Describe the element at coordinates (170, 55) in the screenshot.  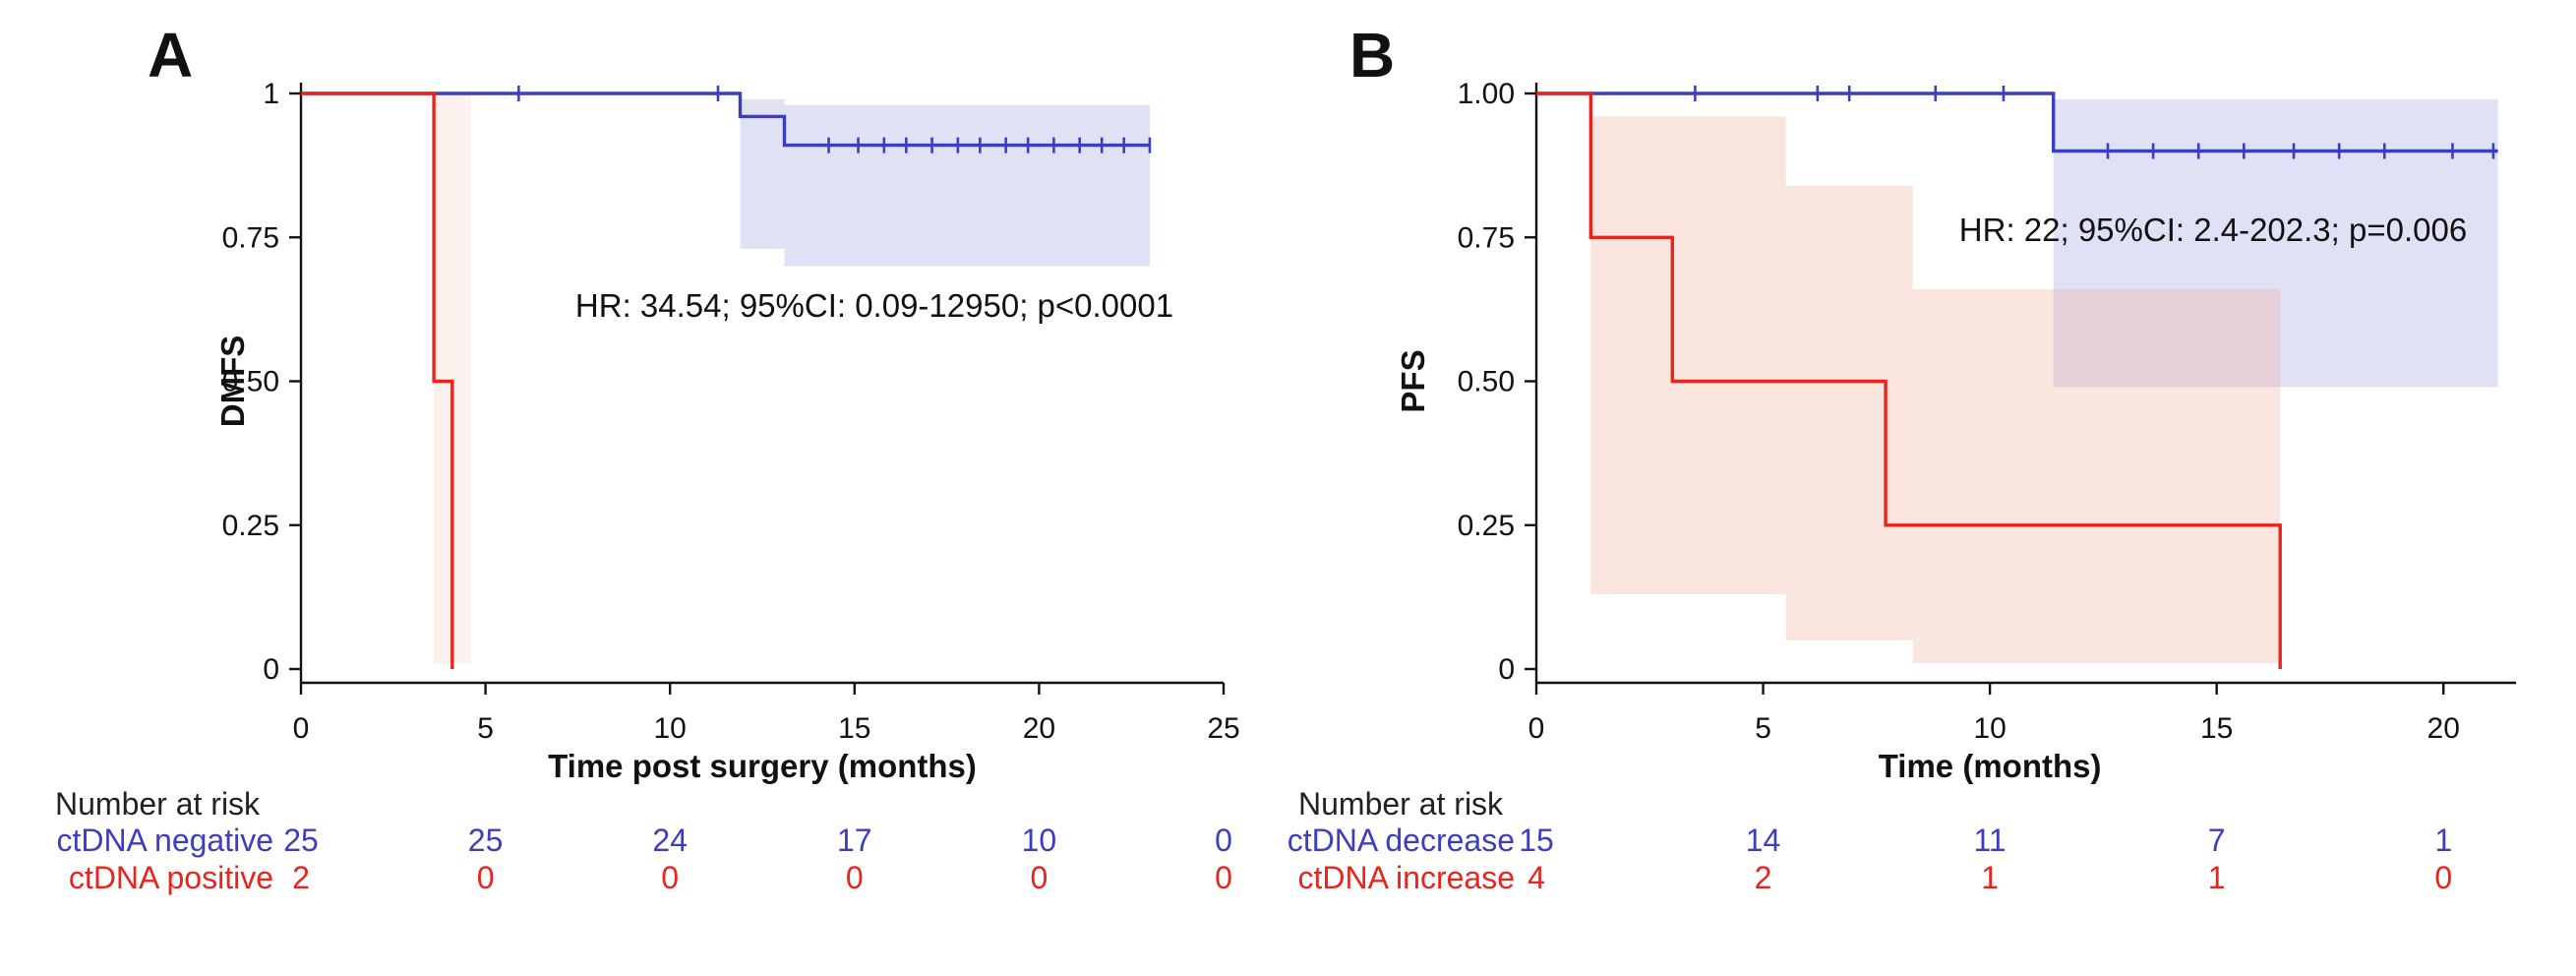
I see `panel-letter: A` at that location.